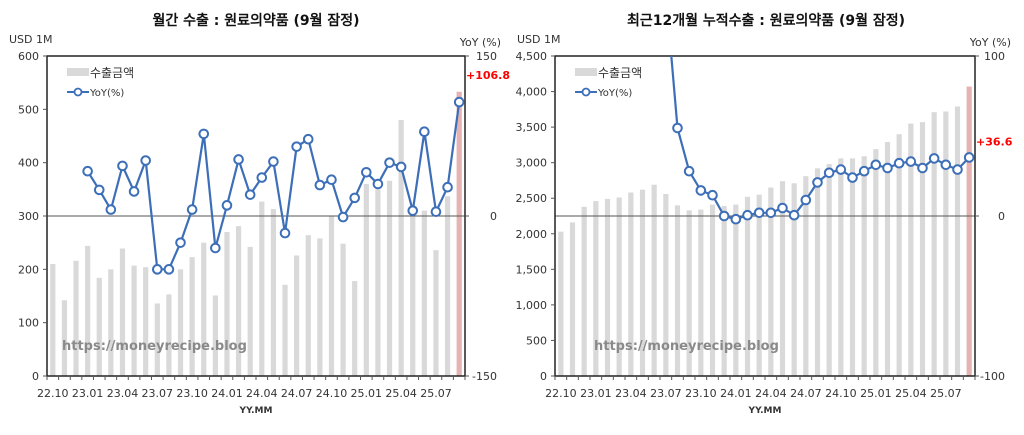 Image resolution: width=1024 pixels, height=435 pixels. Describe the element at coordinates (736, 219) in the screenshot. I see `yoy-point-24.01` at that location.